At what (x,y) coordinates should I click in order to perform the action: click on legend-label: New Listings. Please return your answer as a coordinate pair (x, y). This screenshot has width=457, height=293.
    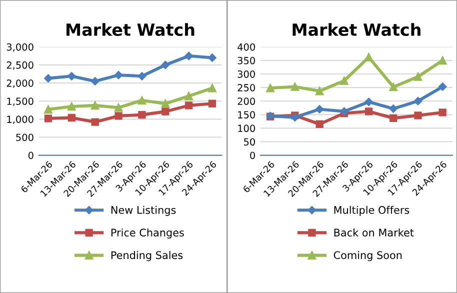
    Looking at the image, I should click on (143, 211).